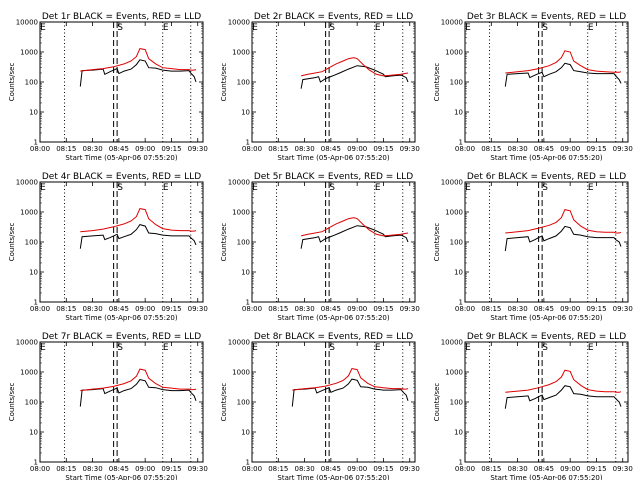  What do you see at coordinates (333, 177) in the screenshot?
I see `chart-title: Det 5r BLACK = Events, RED = LLD` at bounding box center [333, 177].